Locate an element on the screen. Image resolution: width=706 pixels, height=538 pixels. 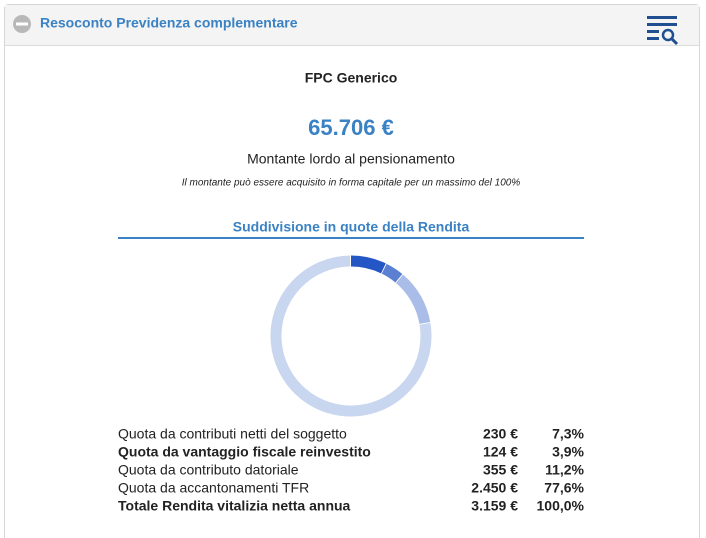
total-cell: 100,0% is located at coordinates (561, 506).